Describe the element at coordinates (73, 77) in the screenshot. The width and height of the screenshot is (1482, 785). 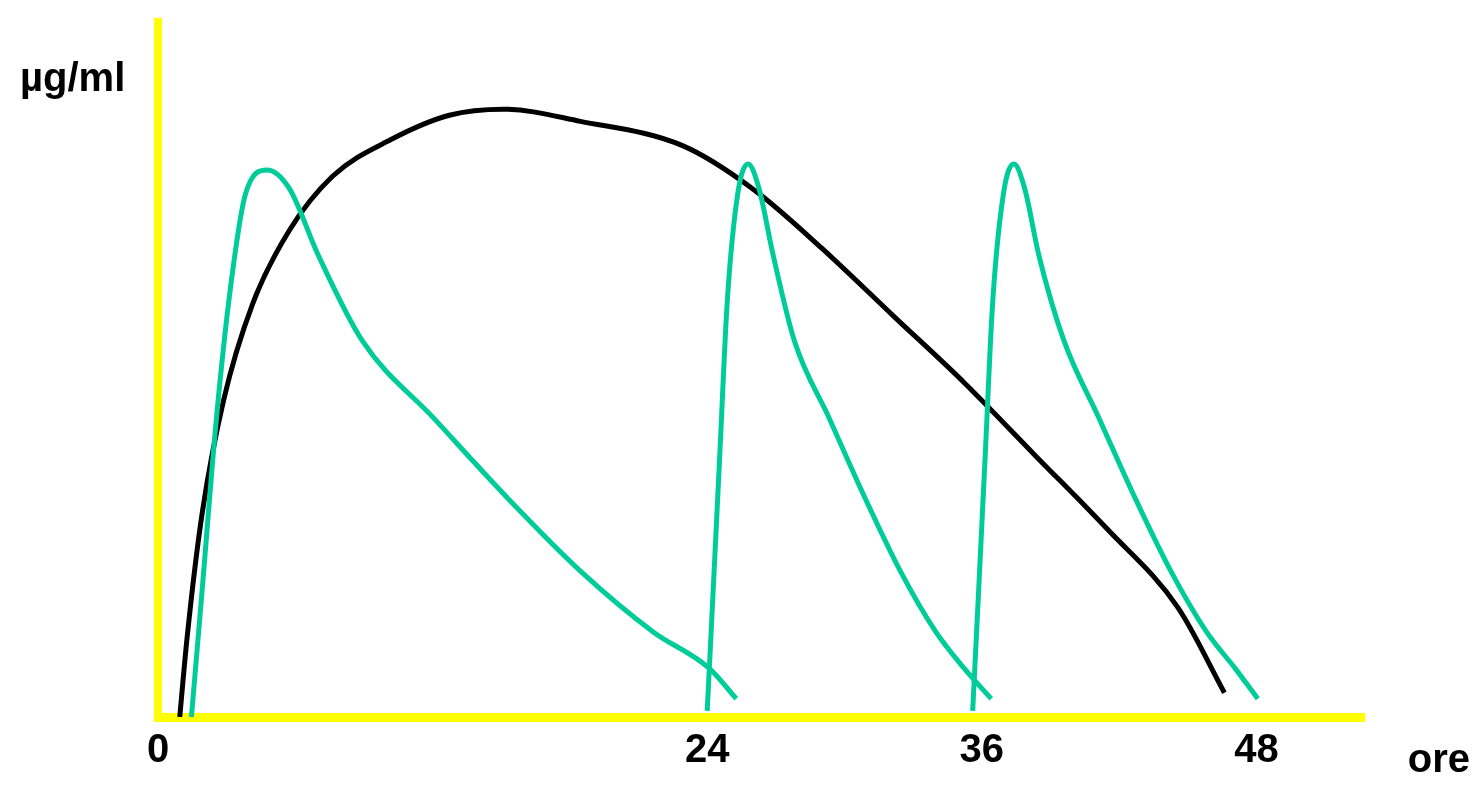
I see `y-axis-title: µg/ml` at that location.